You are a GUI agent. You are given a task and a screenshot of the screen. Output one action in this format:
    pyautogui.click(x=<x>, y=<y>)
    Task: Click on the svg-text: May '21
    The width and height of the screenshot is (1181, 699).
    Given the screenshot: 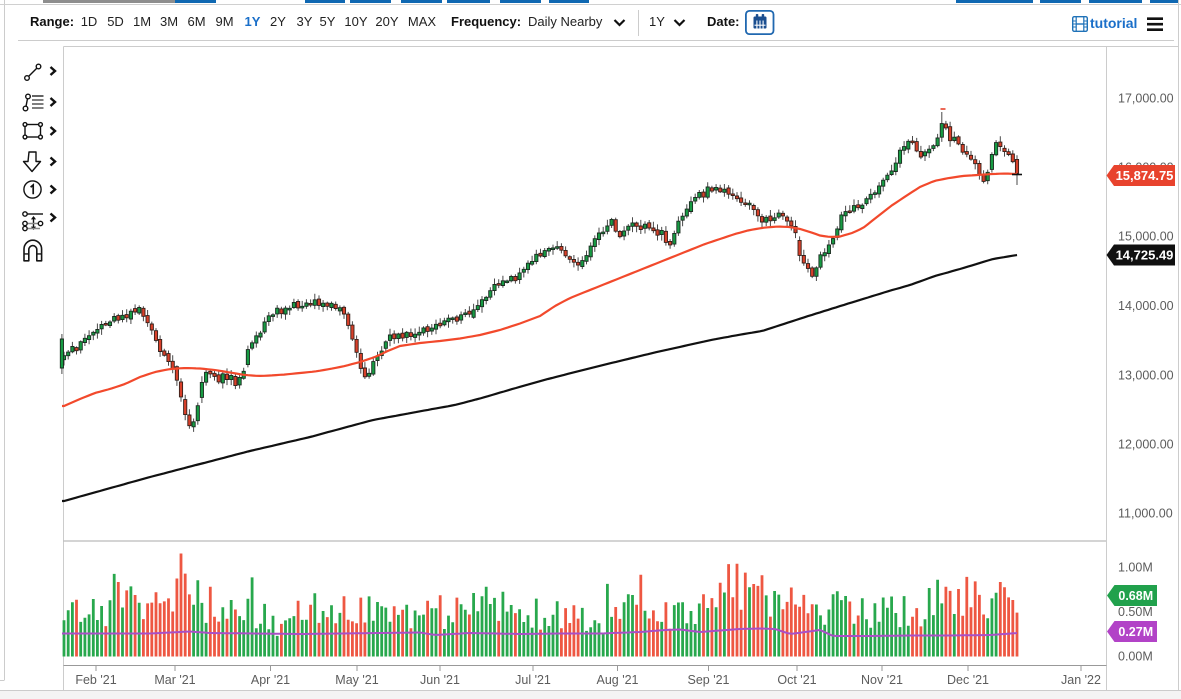 What is the action you would take?
    pyautogui.click(x=356, y=680)
    